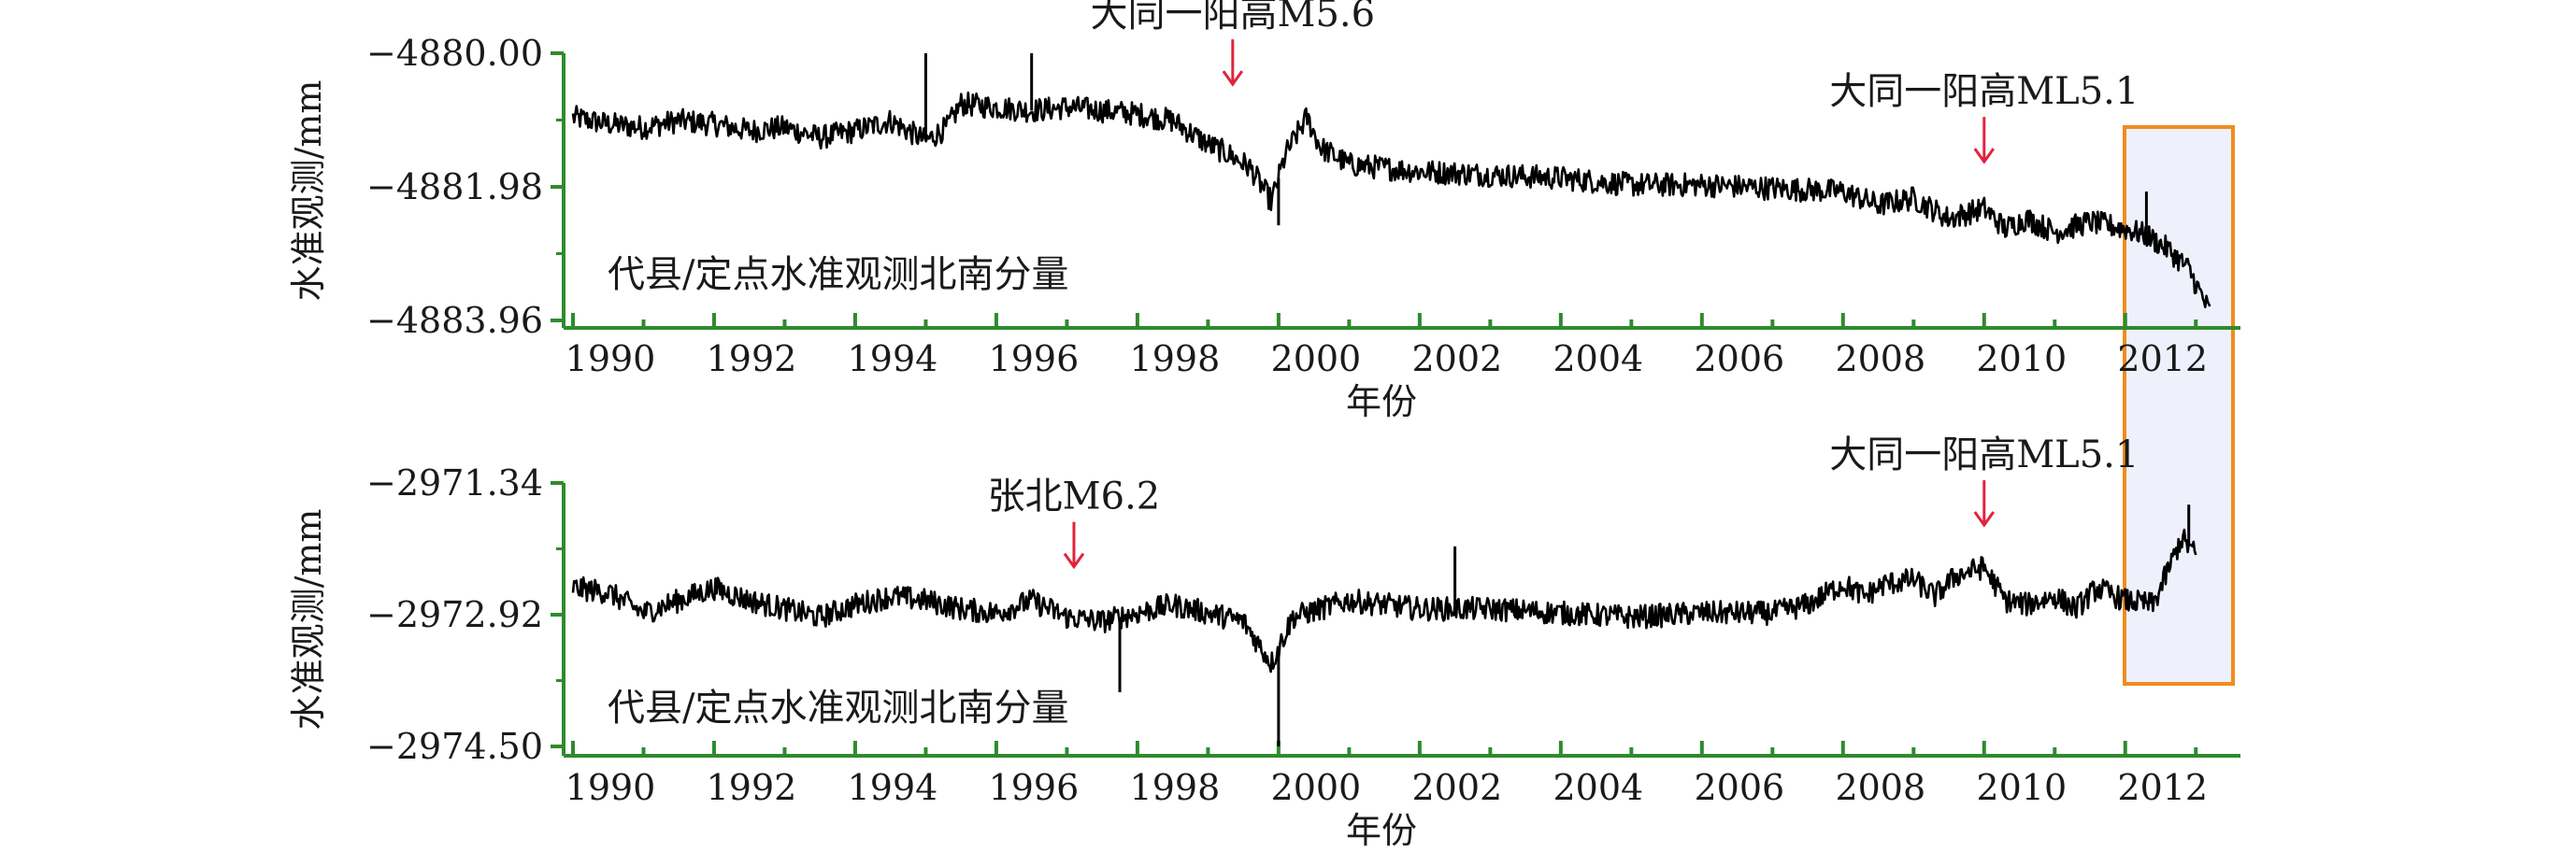 This screenshot has width=2576, height=866. I want to click on event-annotation: 大同一阳高M5.6, so click(1233, 17).